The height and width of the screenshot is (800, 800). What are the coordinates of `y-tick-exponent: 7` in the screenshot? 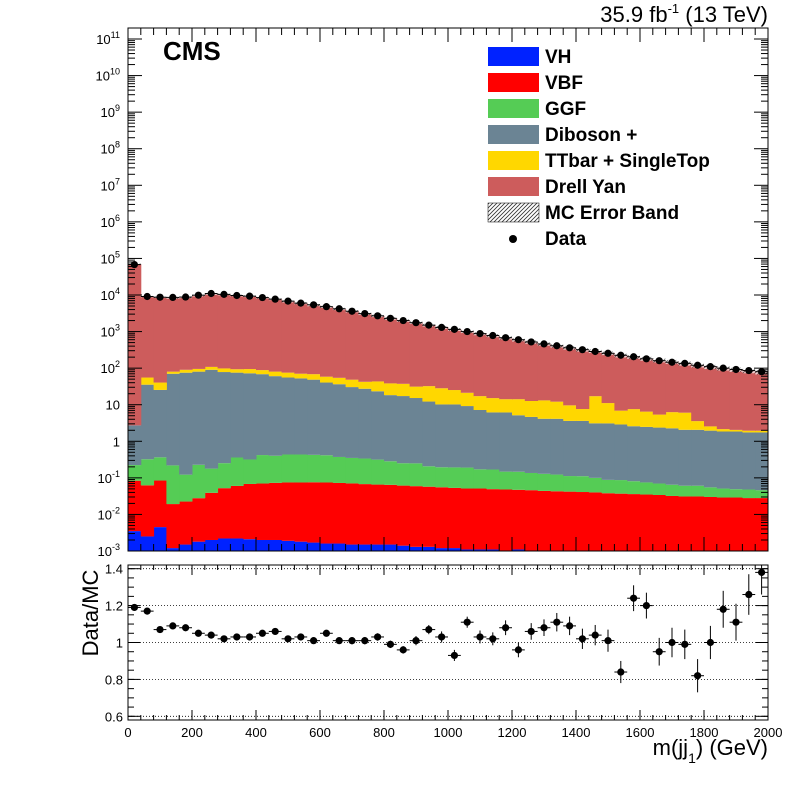 It's located at (117, 181).